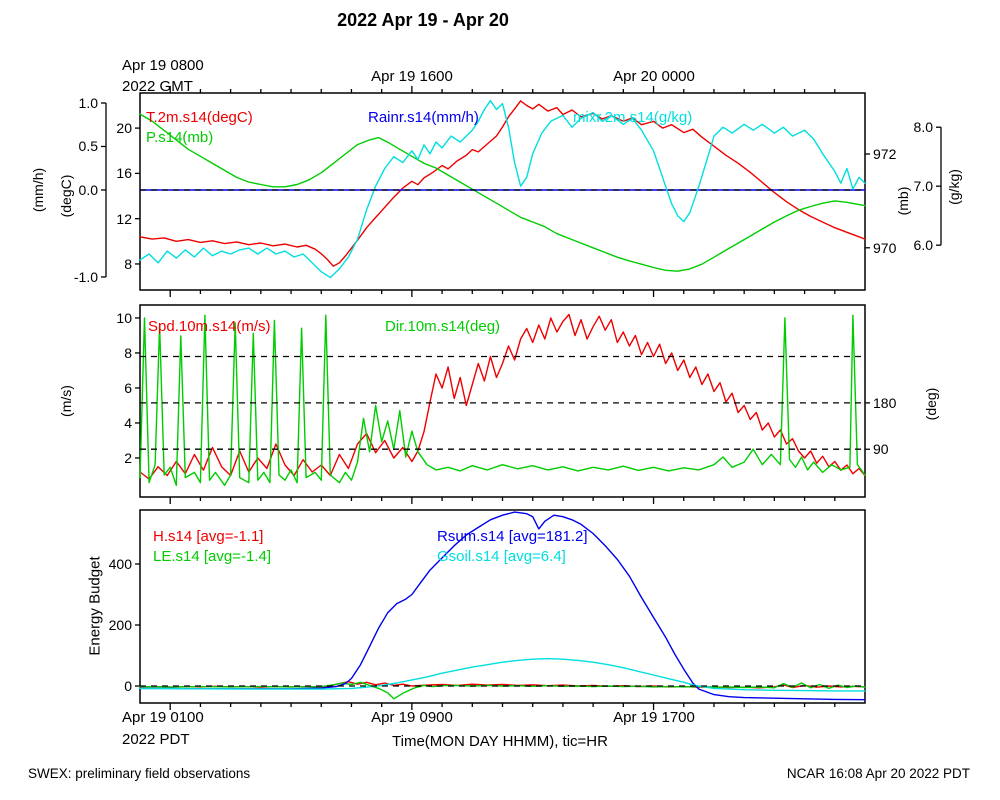 This screenshot has width=1000, height=800. Describe the element at coordinates (208, 536) in the screenshot. I see `legend-h: H.s14 [avg=-1.1]` at that location.